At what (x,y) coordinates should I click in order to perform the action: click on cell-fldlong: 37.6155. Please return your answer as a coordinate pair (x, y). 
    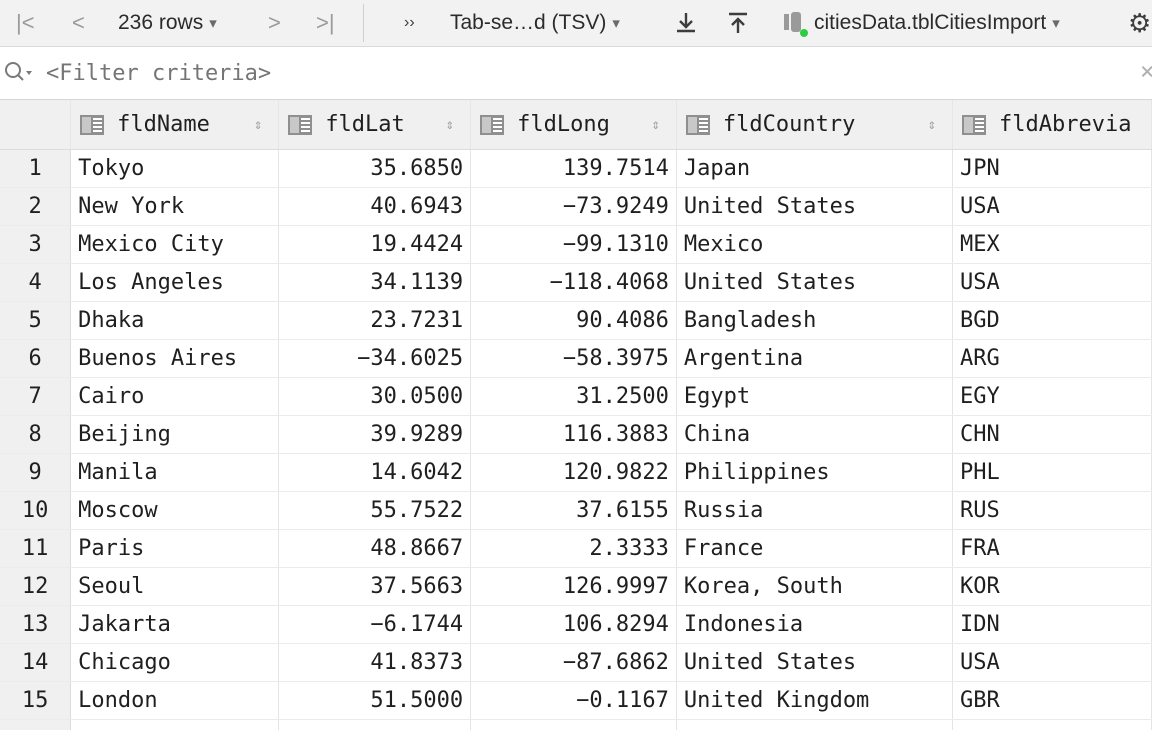
    Looking at the image, I should click on (573, 510).